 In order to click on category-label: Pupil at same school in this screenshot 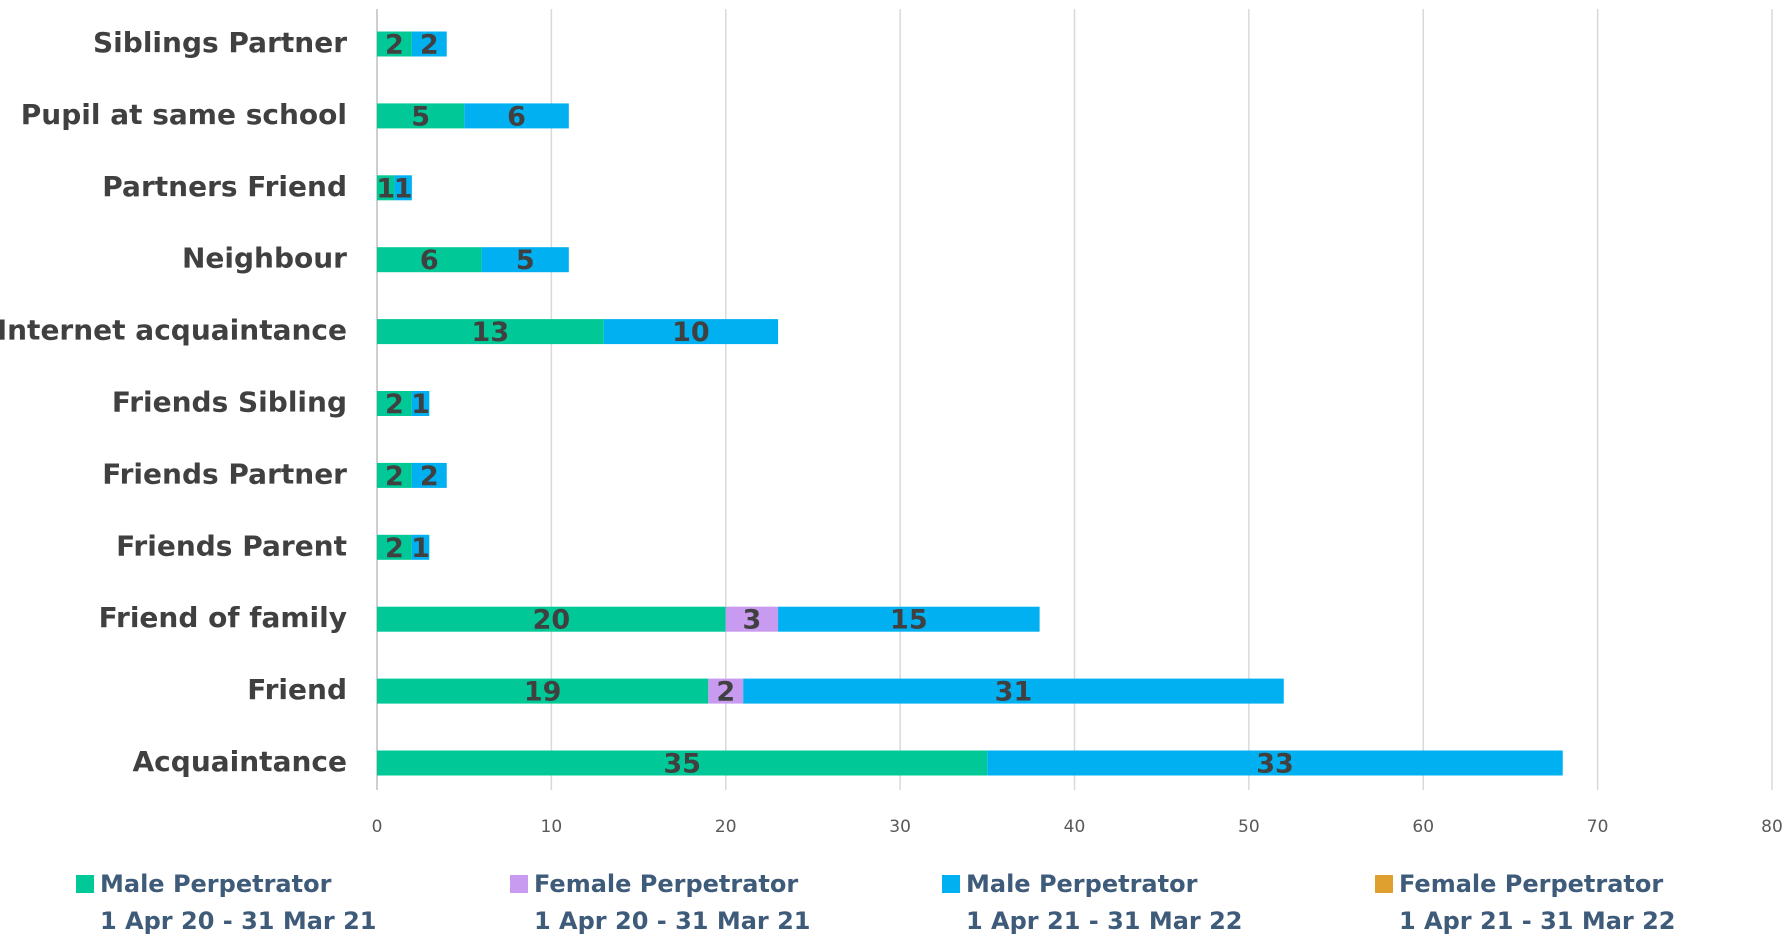, I will do `click(184, 114)`.